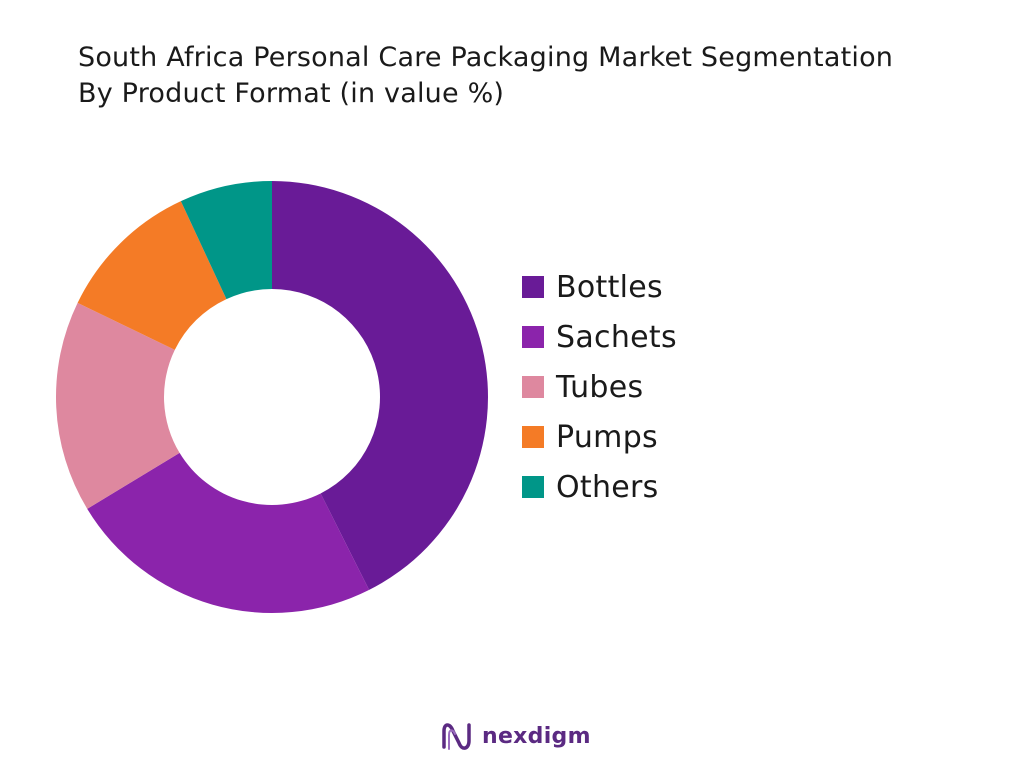 This screenshot has width=1024, height=768. What do you see at coordinates (380, 385) in the screenshot?
I see `slice-bottles` at bounding box center [380, 385].